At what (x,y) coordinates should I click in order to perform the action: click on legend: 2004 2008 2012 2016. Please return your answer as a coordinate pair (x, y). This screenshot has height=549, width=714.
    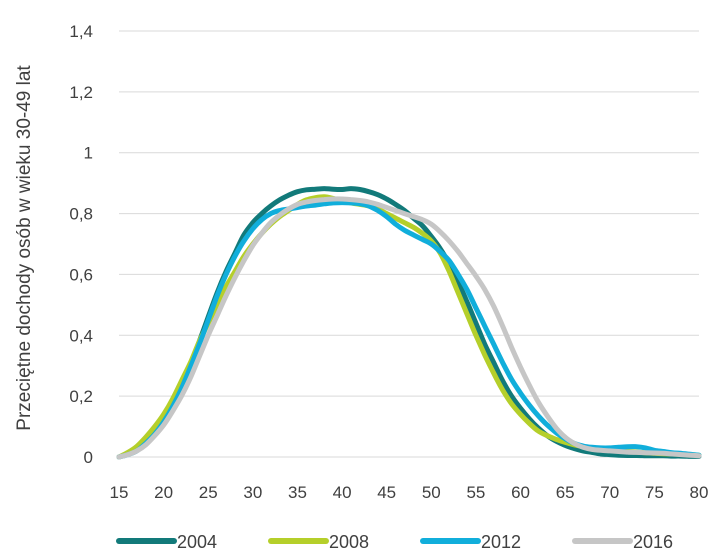
    Looking at the image, I should click on (394, 540).